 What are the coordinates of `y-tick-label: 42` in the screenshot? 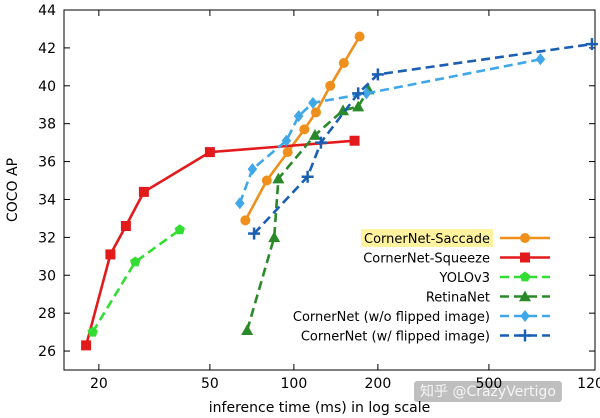 It's located at (47, 49).